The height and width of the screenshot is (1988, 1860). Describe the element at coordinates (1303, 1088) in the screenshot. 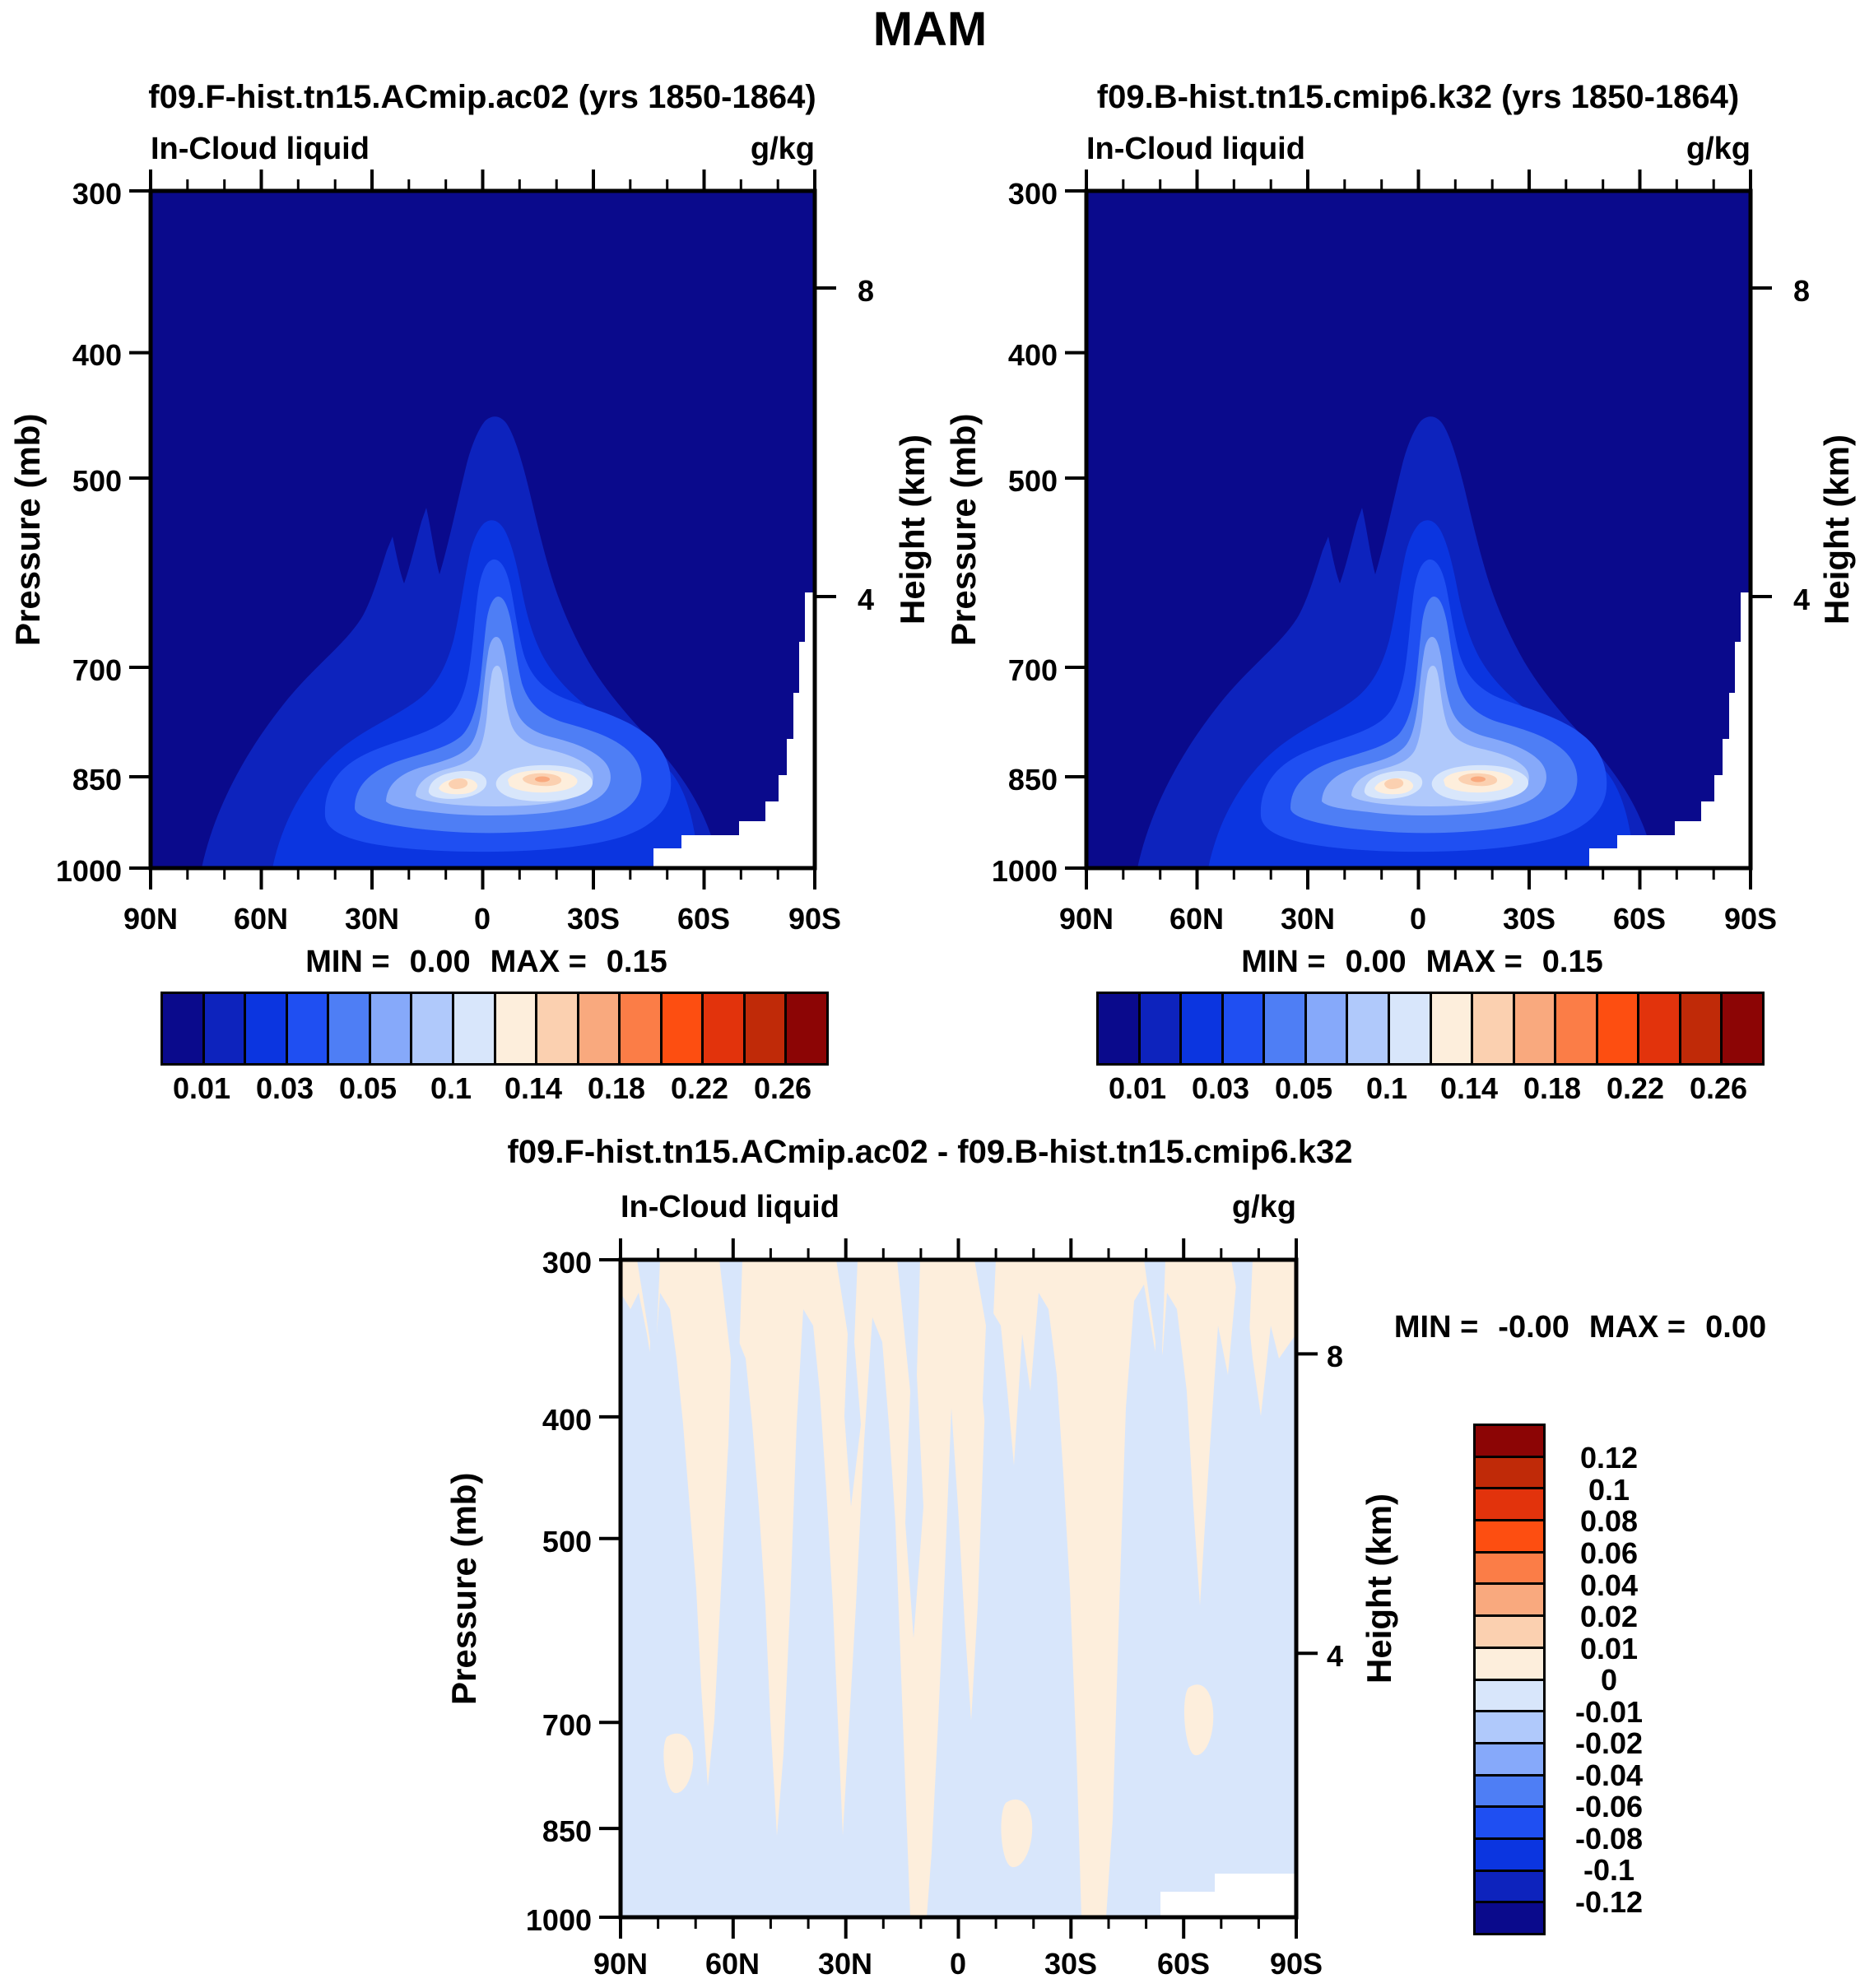

I see `colorbar-tick-label: 0.05` at that location.